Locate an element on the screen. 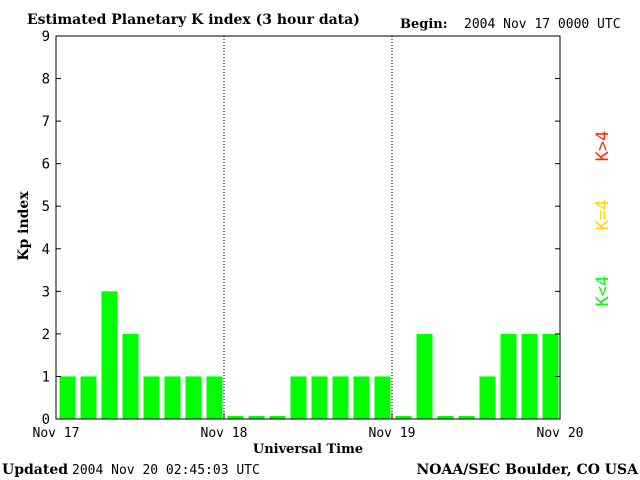  x-tick-label: Nov 19 is located at coordinates (392, 433).